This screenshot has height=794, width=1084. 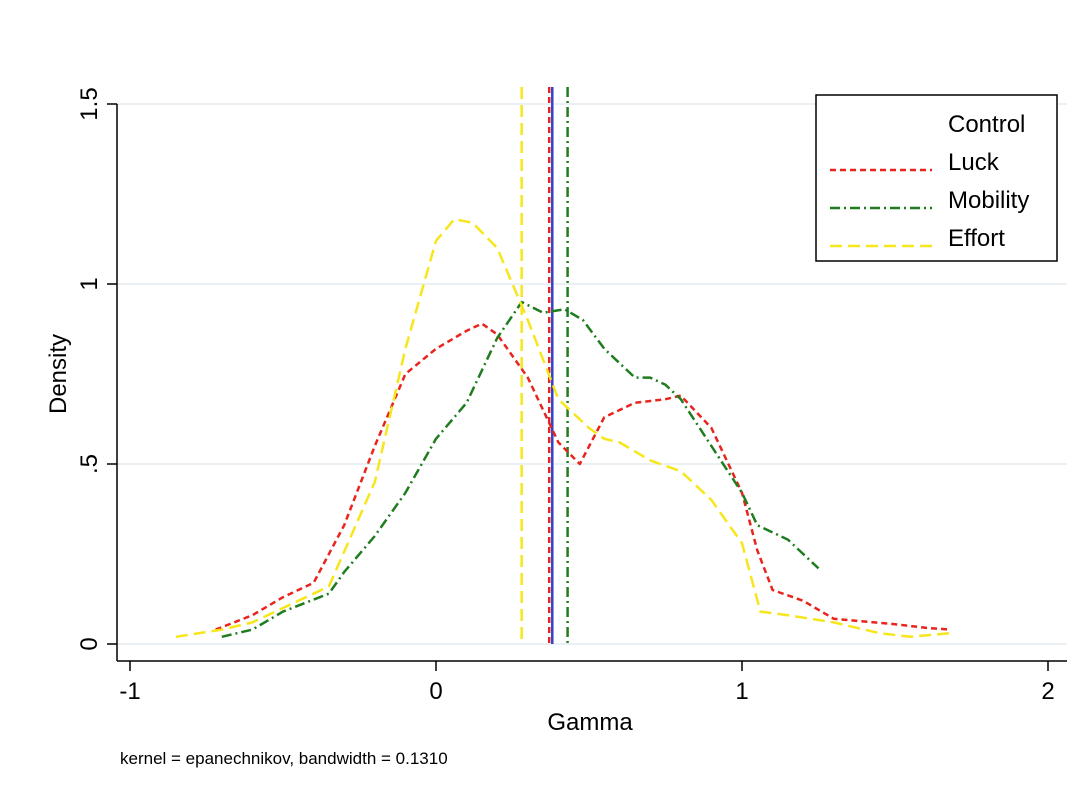 What do you see at coordinates (988, 200) in the screenshot?
I see `legend-label-mobility: Mobility` at bounding box center [988, 200].